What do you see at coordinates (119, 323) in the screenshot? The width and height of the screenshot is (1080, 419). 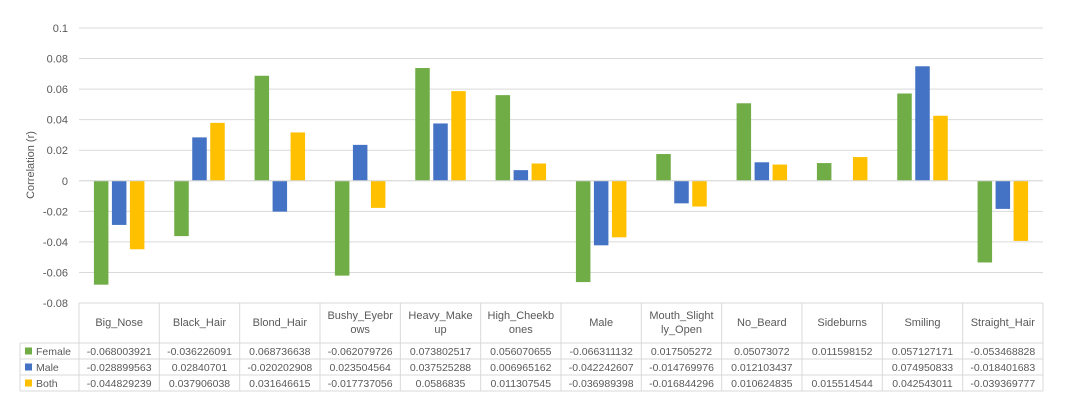 I see `category-label: Big_Nose` at bounding box center [119, 323].